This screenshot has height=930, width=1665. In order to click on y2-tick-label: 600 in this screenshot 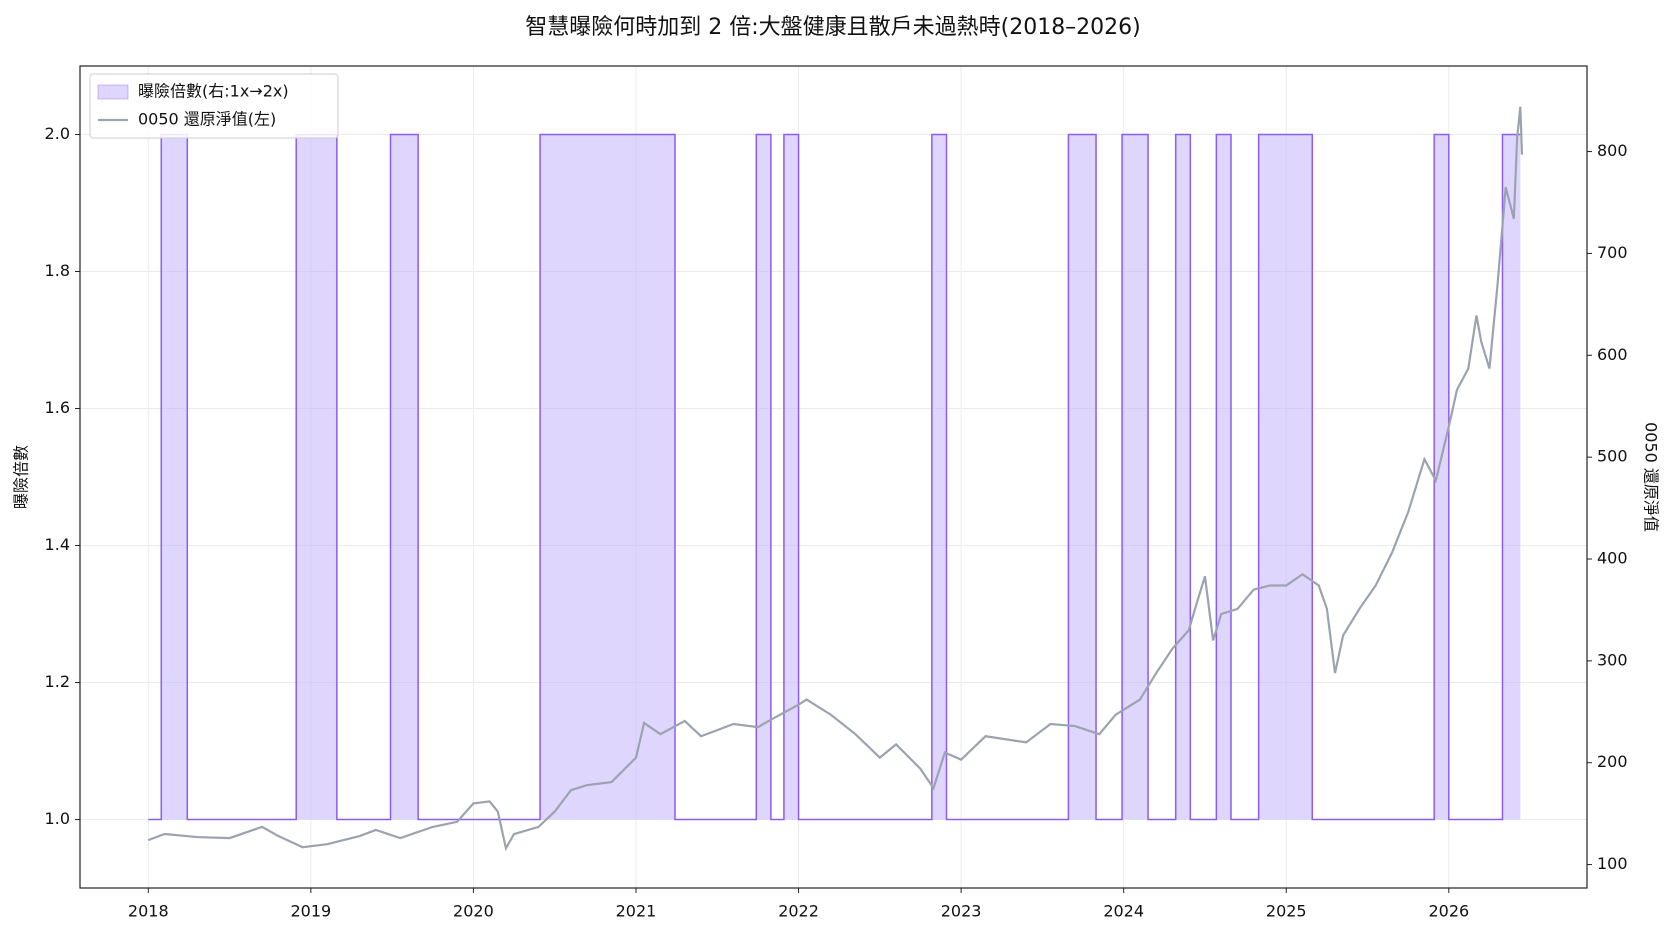, I will do `click(1612, 354)`.